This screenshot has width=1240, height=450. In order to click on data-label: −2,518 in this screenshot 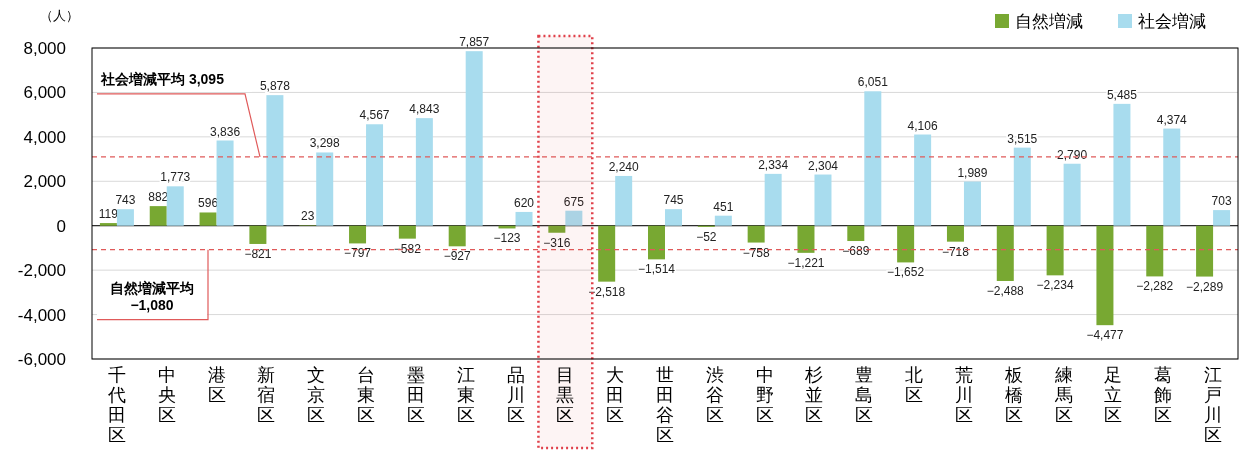, I will do `click(607, 291)`.